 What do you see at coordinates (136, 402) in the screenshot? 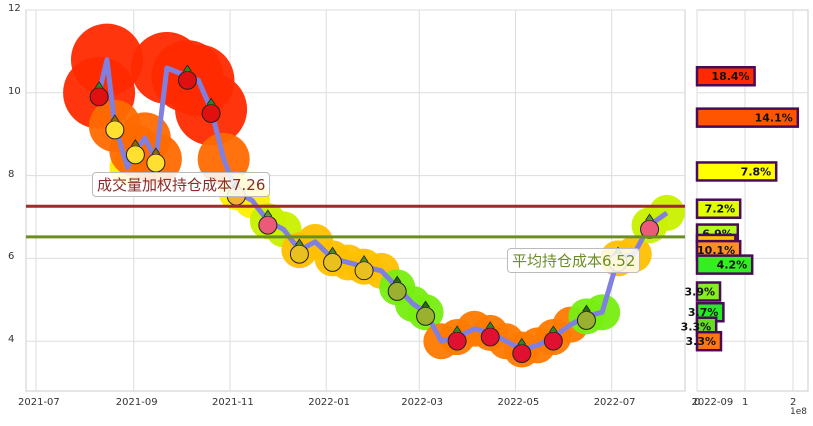
I see `x-tick: 2021-09` at bounding box center [136, 402].